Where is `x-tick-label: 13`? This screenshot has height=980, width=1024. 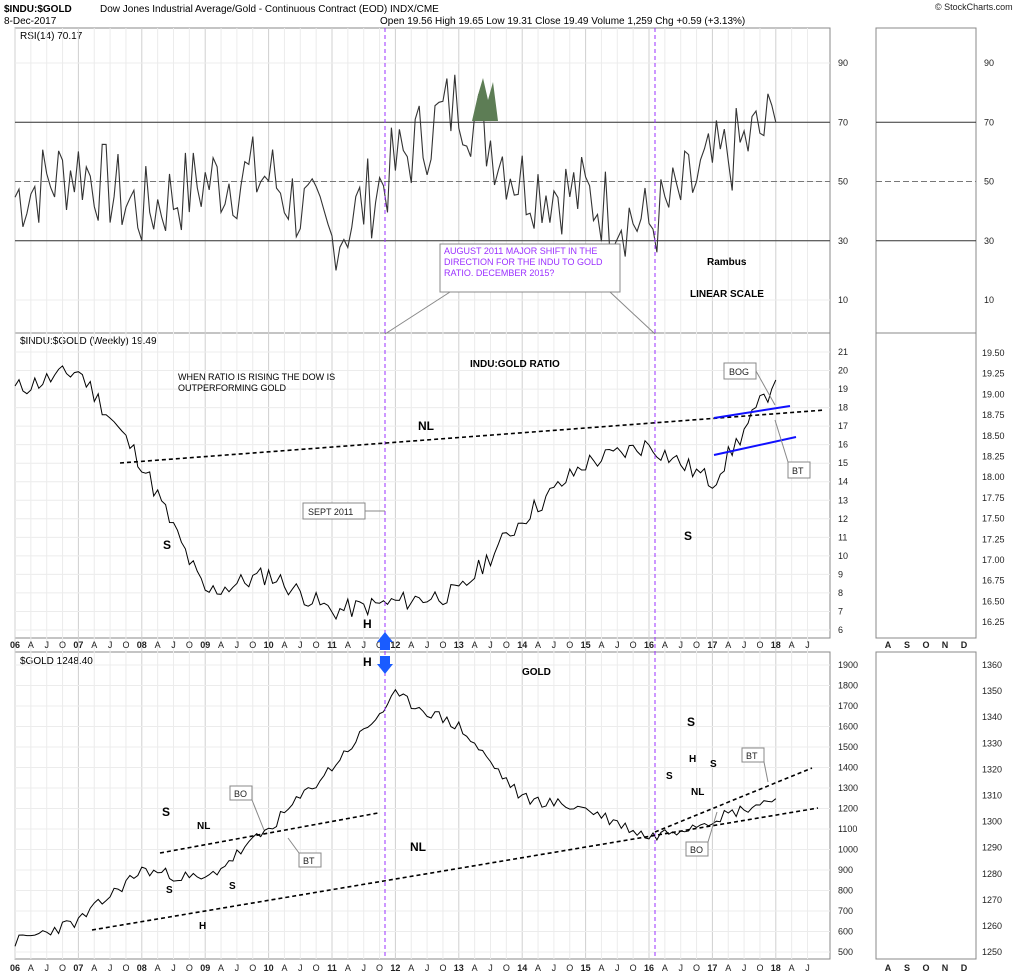 x-tick-label: 13 is located at coordinates (459, 645).